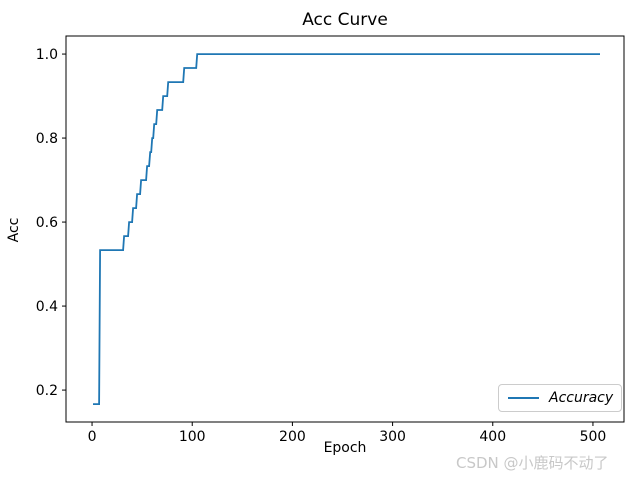  Describe the element at coordinates (345, 20) in the screenshot. I see `chart-title: Acc Curve` at that location.